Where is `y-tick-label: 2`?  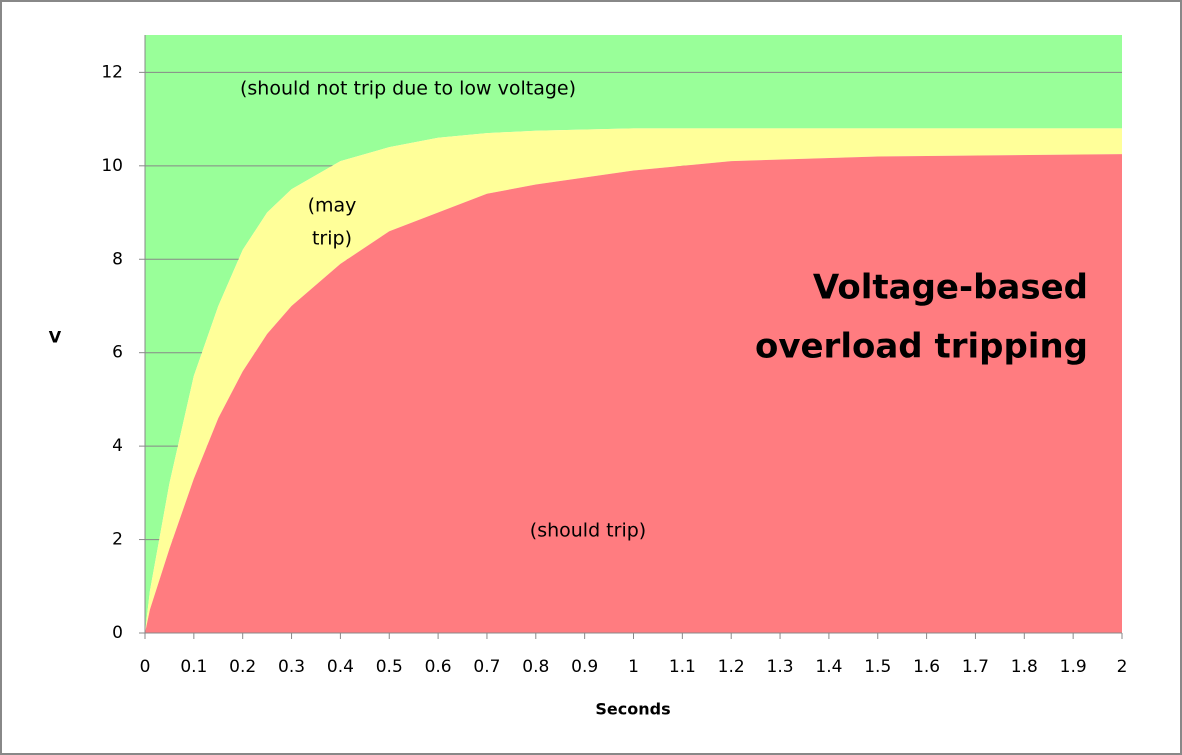
y-tick-label: 2 is located at coordinates (117, 540).